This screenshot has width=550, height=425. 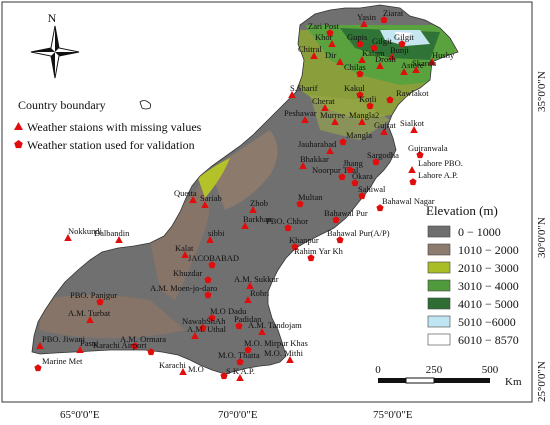 What do you see at coordinates (490, 370) in the screenshot?
I see `scale-tick-500: 500` at bounding box center [490, 370].